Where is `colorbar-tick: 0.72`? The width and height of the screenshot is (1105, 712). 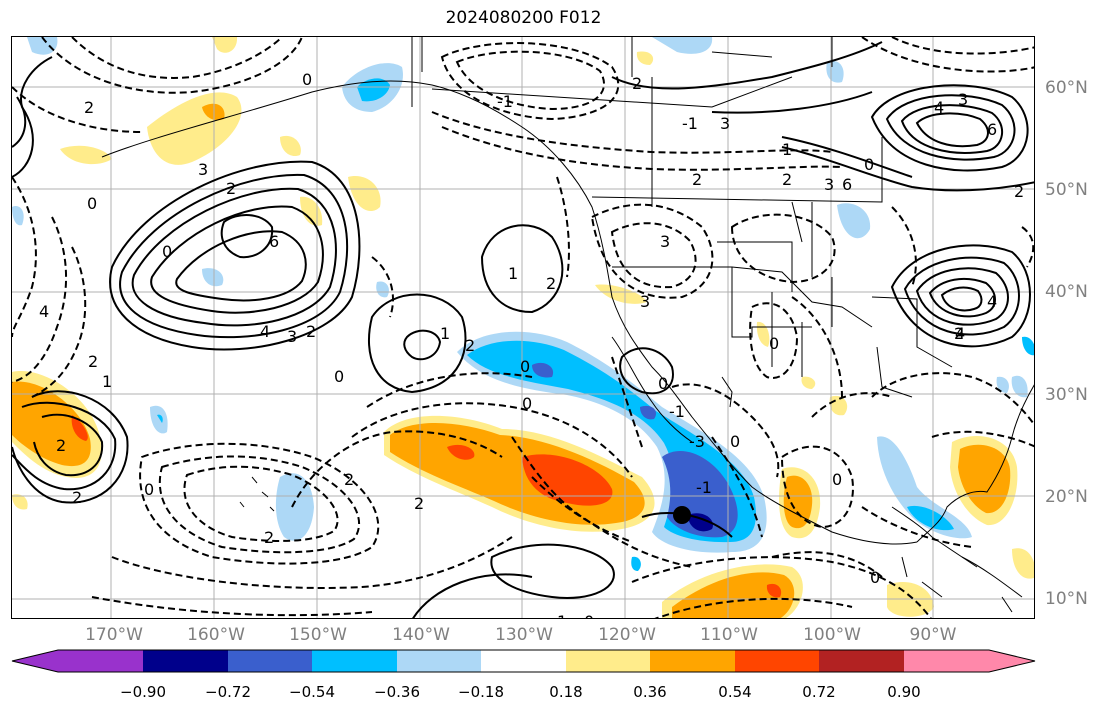 colorbar-tick: 0.72 is located at coordinates (819, 692).